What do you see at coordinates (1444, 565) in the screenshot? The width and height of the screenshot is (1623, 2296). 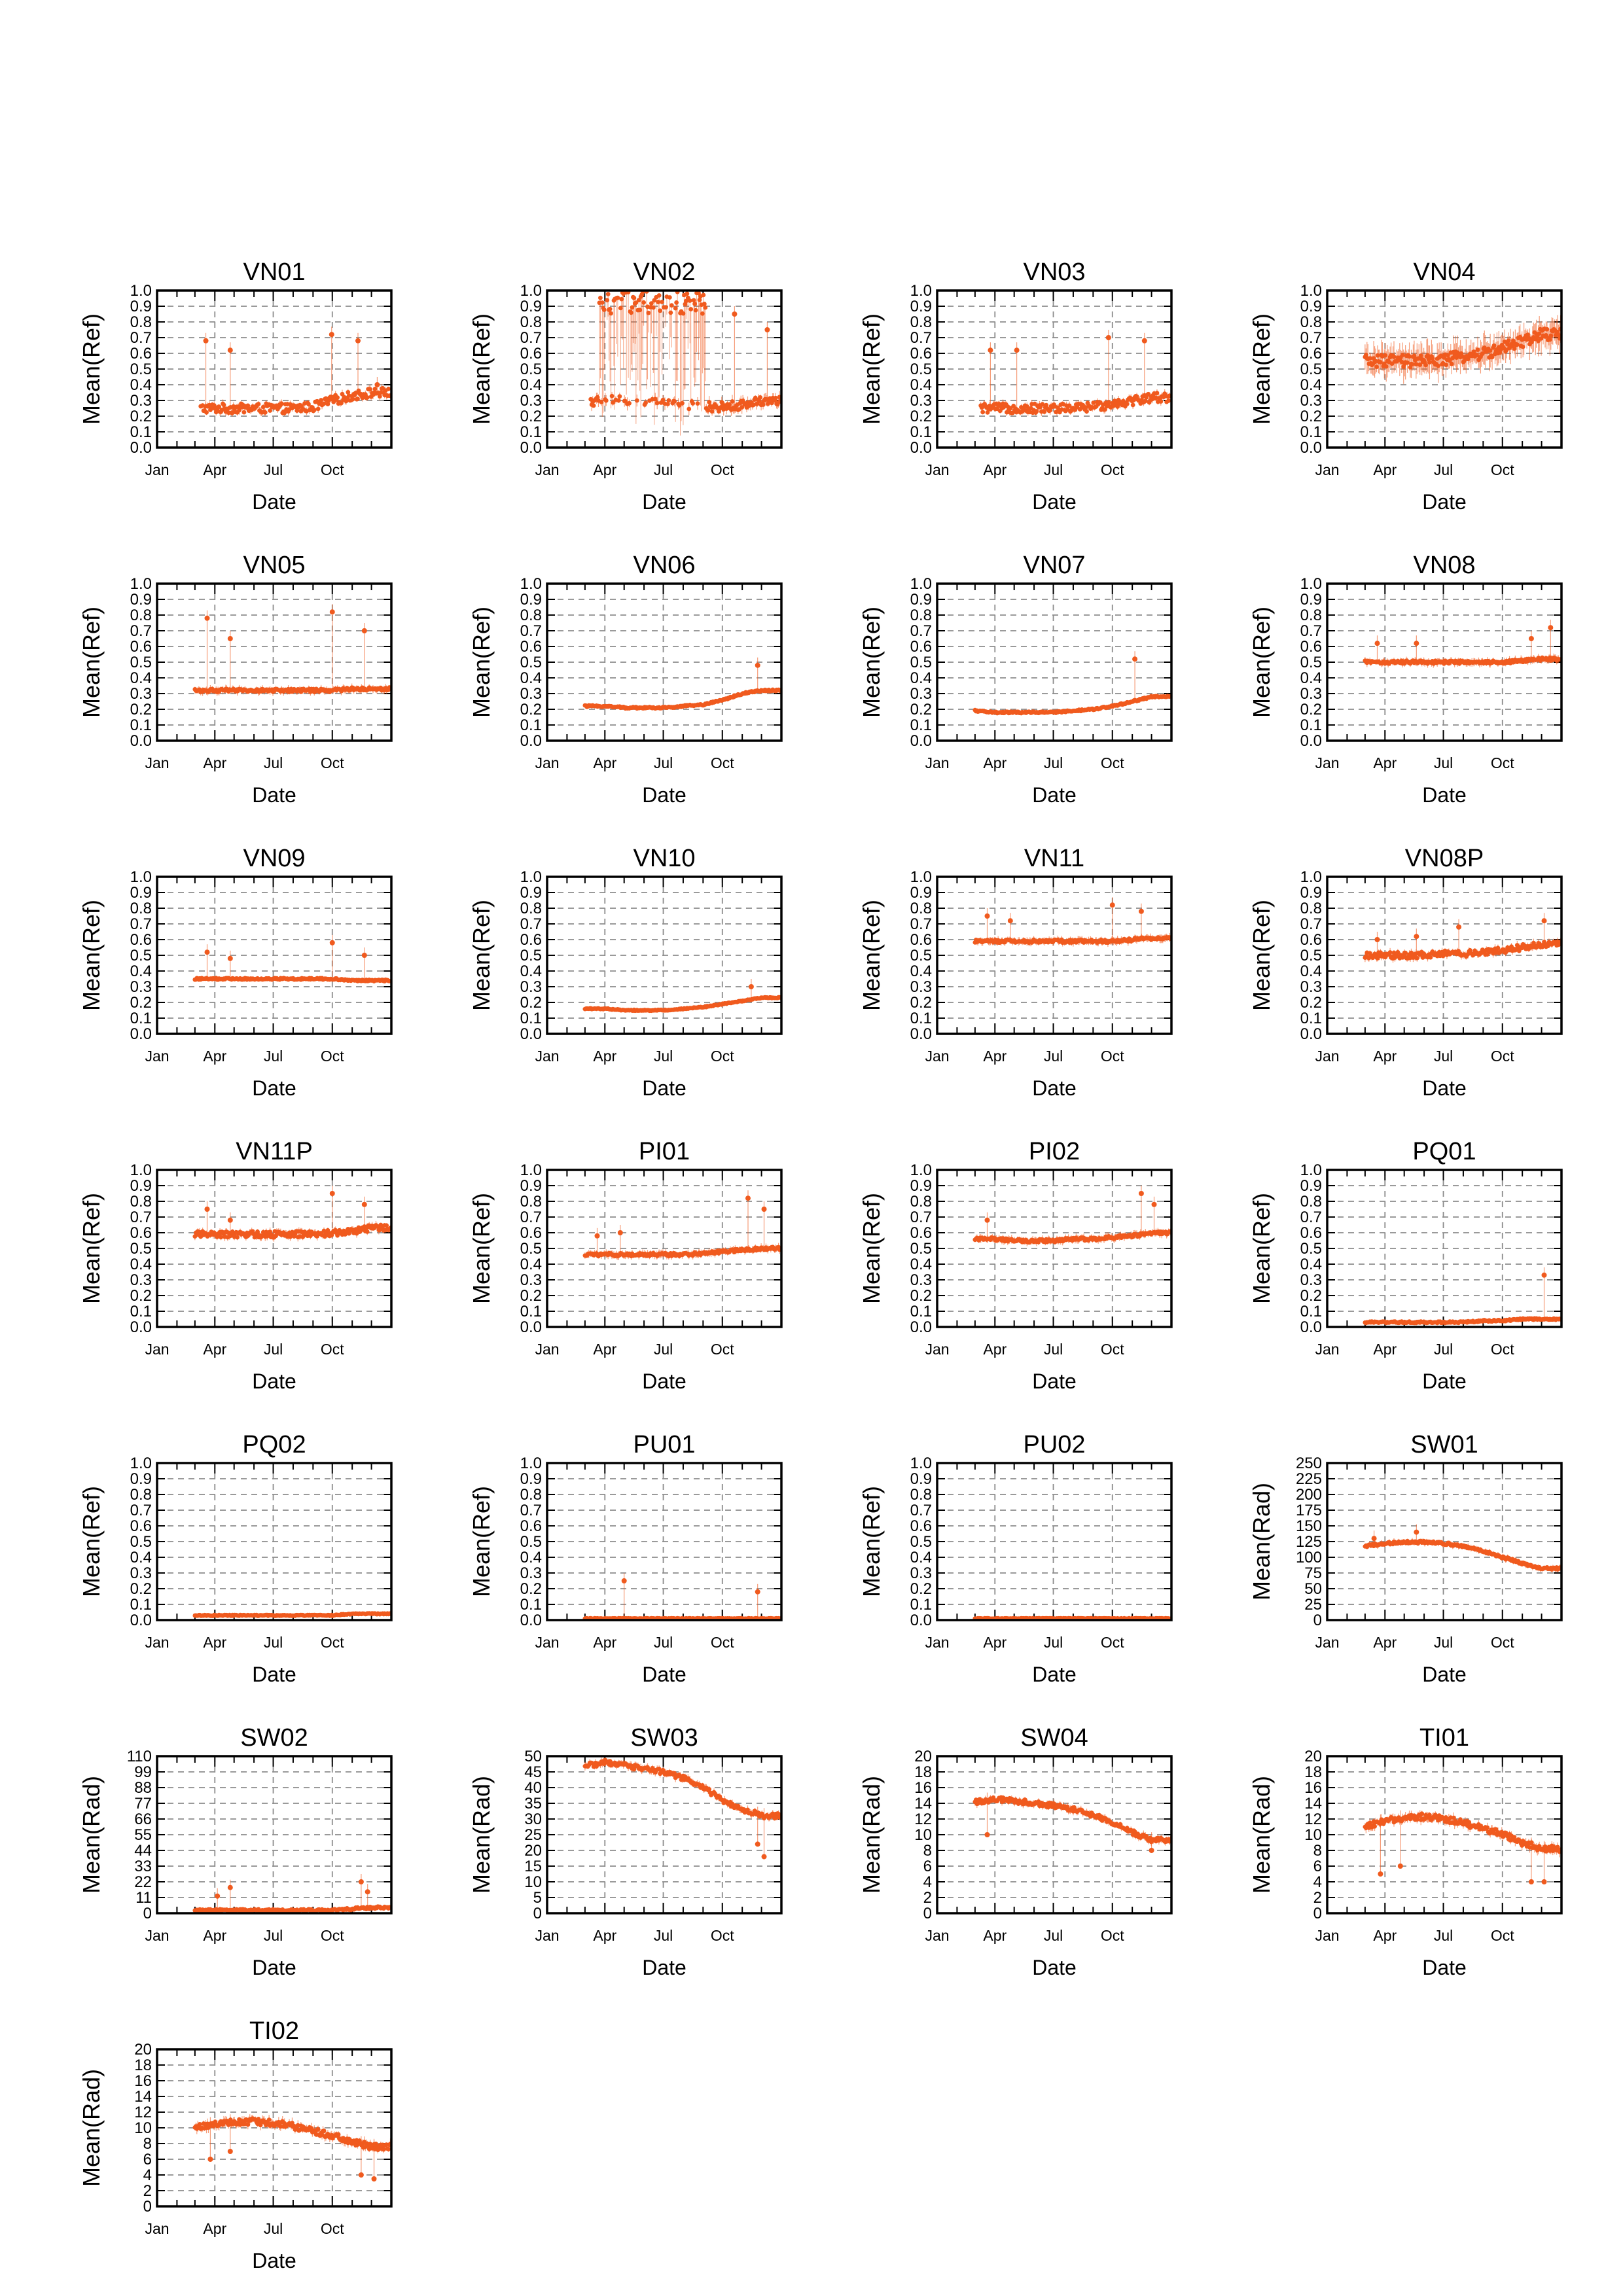 I see `chart-title: VN08` at bounding box center [1444, 565].